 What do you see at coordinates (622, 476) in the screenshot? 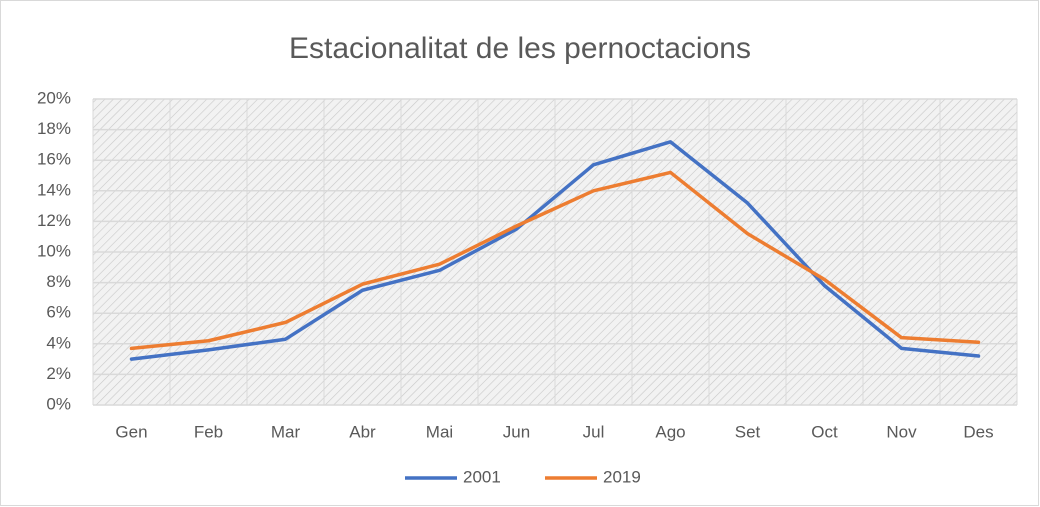
I see `legend-label: 2019` at bounding box center [622, 476].